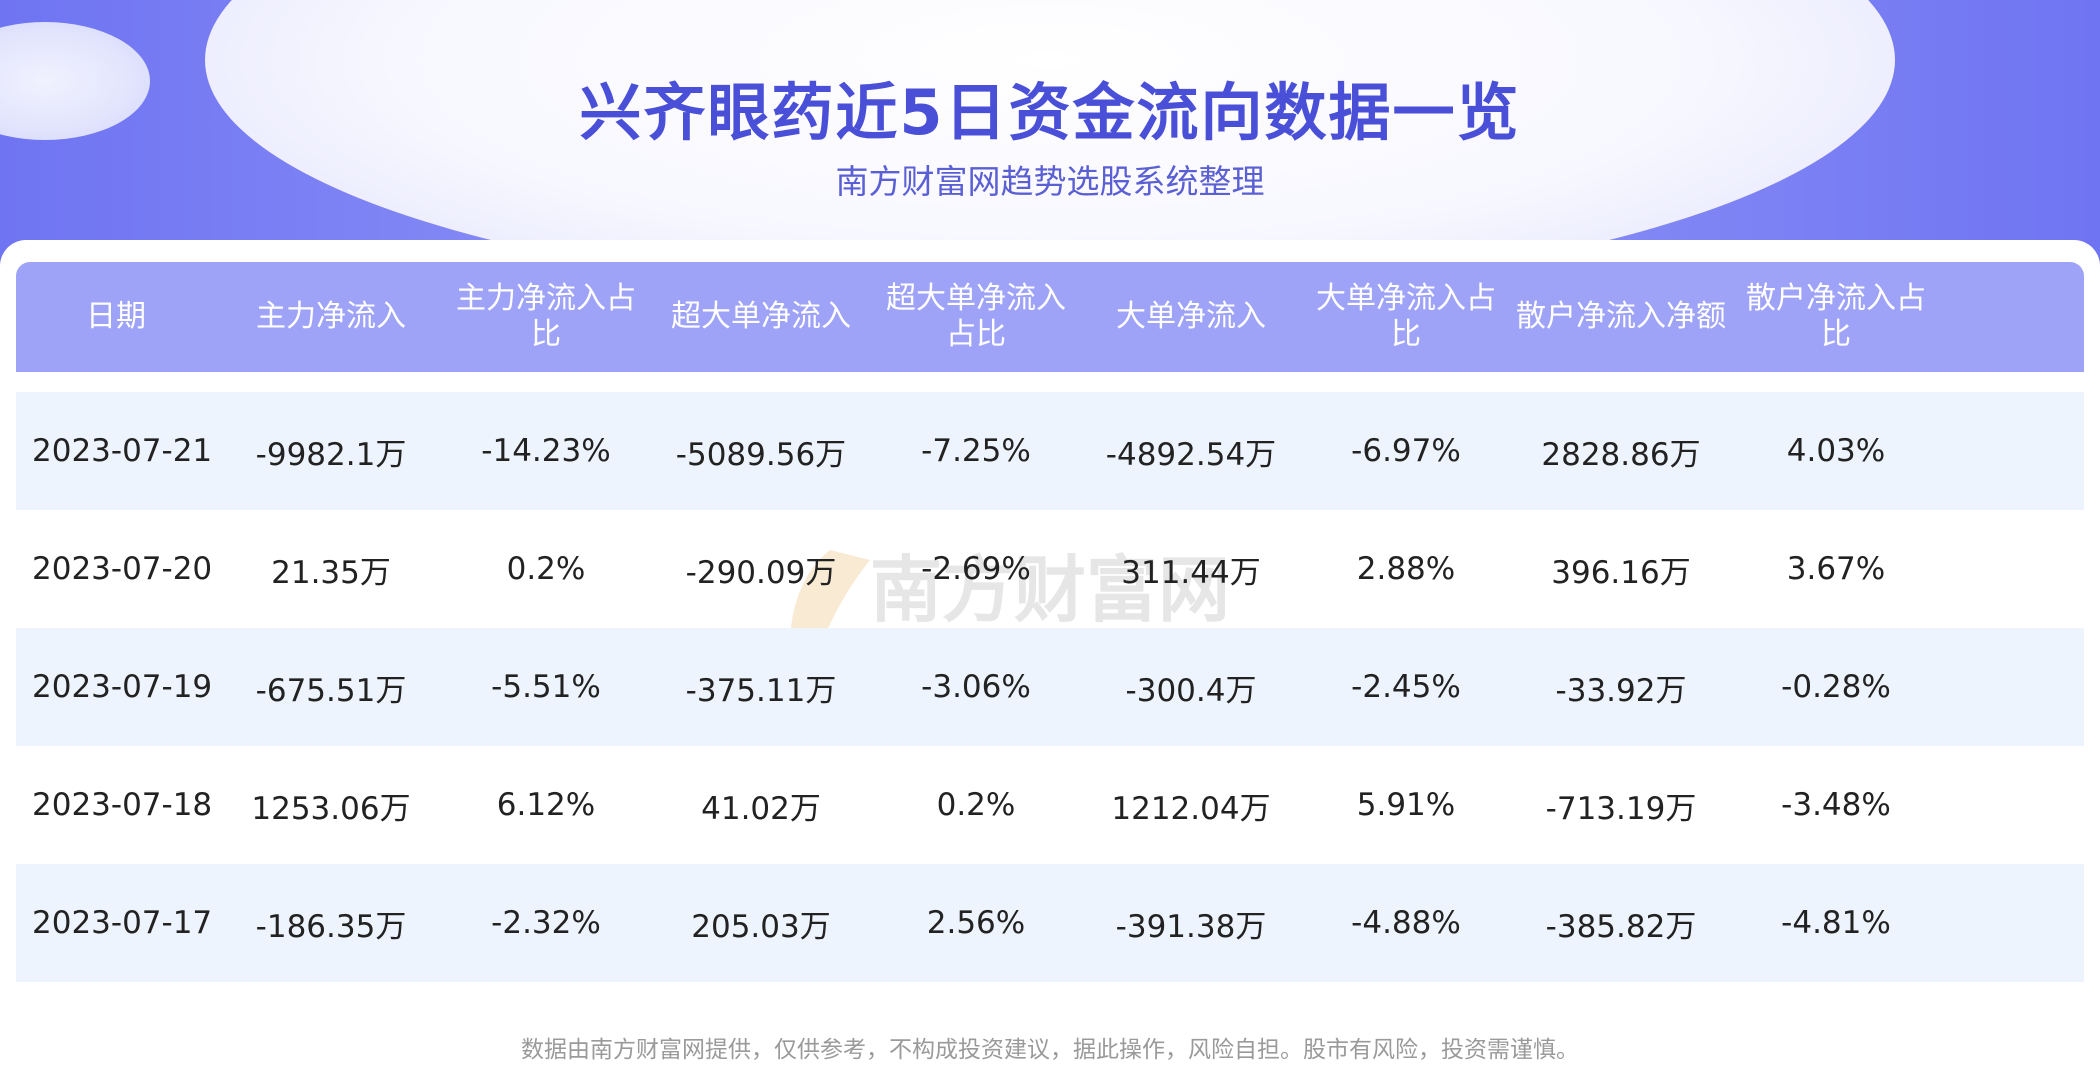 Image resolution: width=2100 pixels, height=1089 pixels. I want to click on cell-retail-inflow: -385.82万, so click(1621, 926).